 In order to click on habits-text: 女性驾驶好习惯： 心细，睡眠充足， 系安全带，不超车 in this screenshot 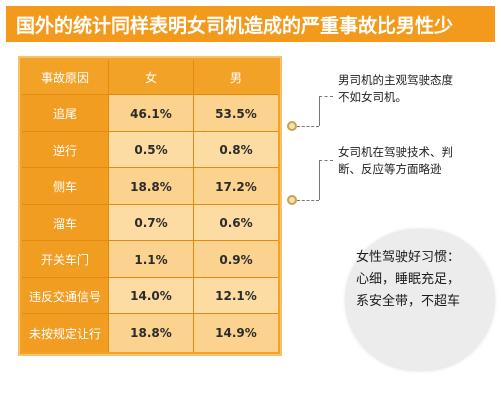, I will do `click(424, 280)`.